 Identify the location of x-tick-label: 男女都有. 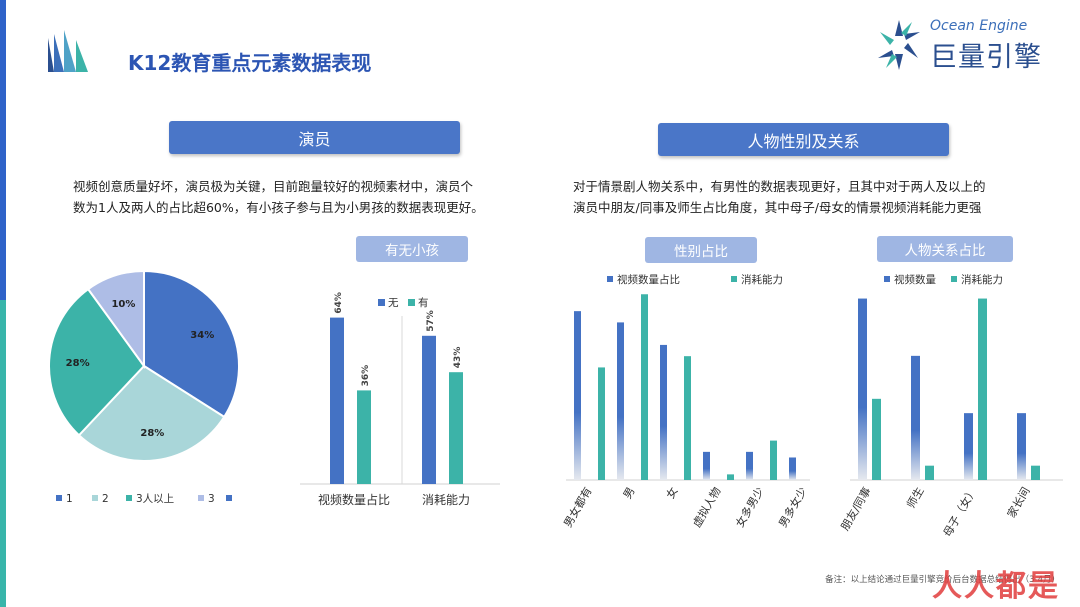
(577, 507).